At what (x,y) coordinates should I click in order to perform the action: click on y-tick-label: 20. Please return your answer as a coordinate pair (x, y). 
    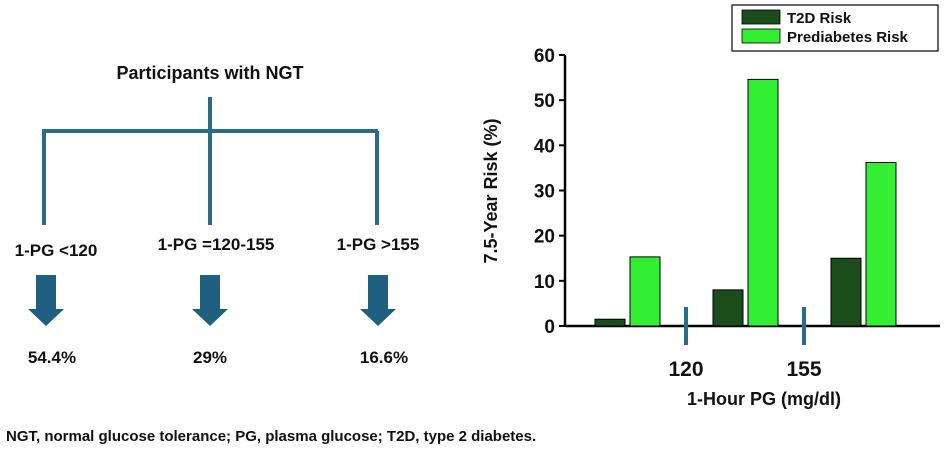
    Looking at the image, I should click on (544, 237).